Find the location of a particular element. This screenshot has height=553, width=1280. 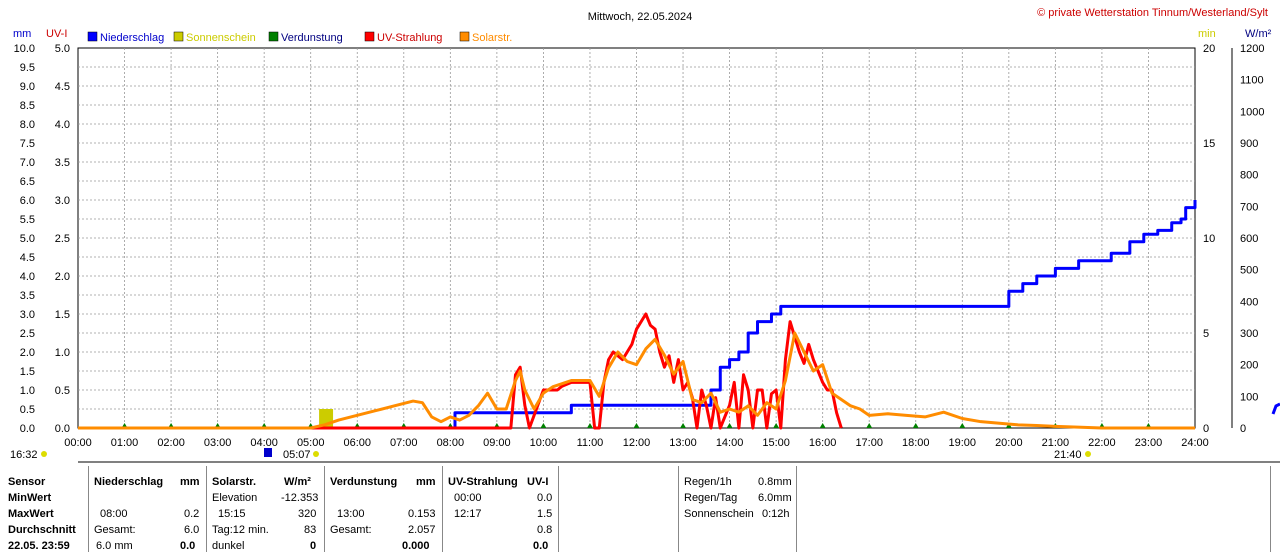

x-tick: 03:00 is located at coordinates (218, 443).